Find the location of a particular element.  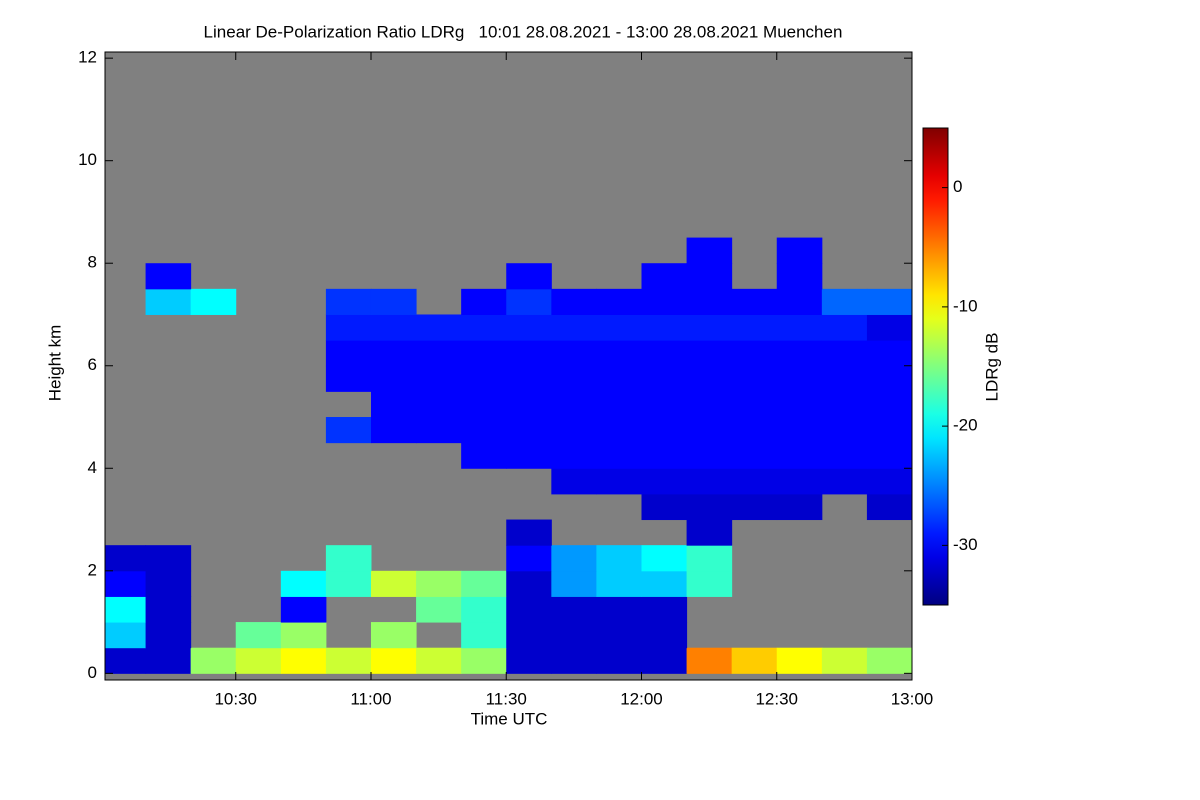

x-tick-label: 10:30 is located at coordinates (235, 698).